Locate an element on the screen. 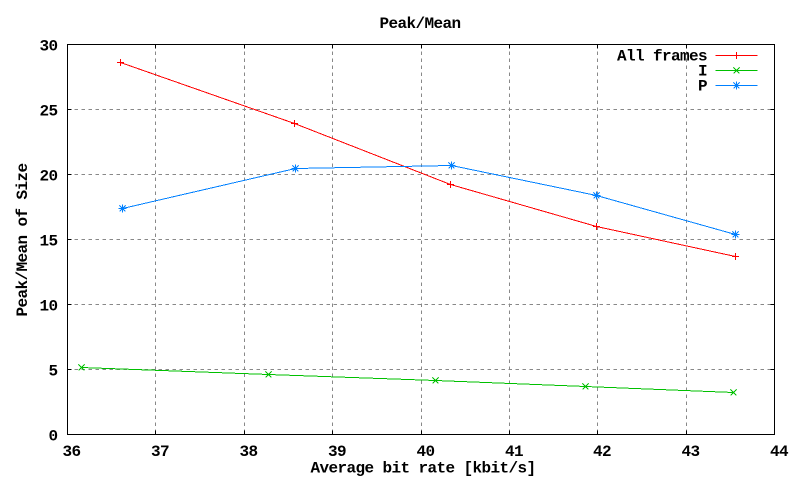 This screenshot has height=480, width=800. svg-text: 41 is located at coordinates (514, 452).